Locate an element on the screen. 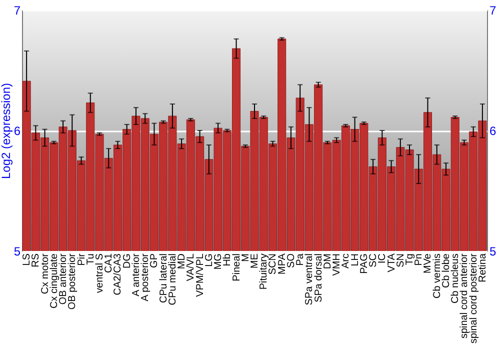 The height and width of the screenshot is (350, 500). x-tick-label: SPa dorsal is located at coordinates (318, 278).